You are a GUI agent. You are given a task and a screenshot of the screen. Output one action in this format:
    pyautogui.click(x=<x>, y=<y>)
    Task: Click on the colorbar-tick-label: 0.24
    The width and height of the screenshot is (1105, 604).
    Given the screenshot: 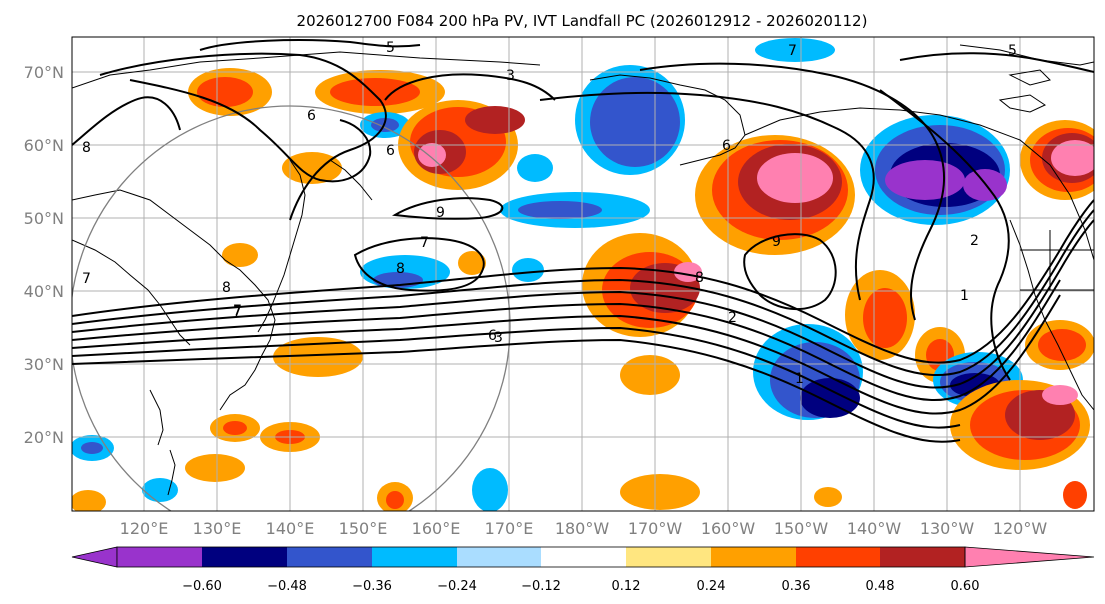 What is the action you would take?
    pyautogui.click(x=711, y=586)
    